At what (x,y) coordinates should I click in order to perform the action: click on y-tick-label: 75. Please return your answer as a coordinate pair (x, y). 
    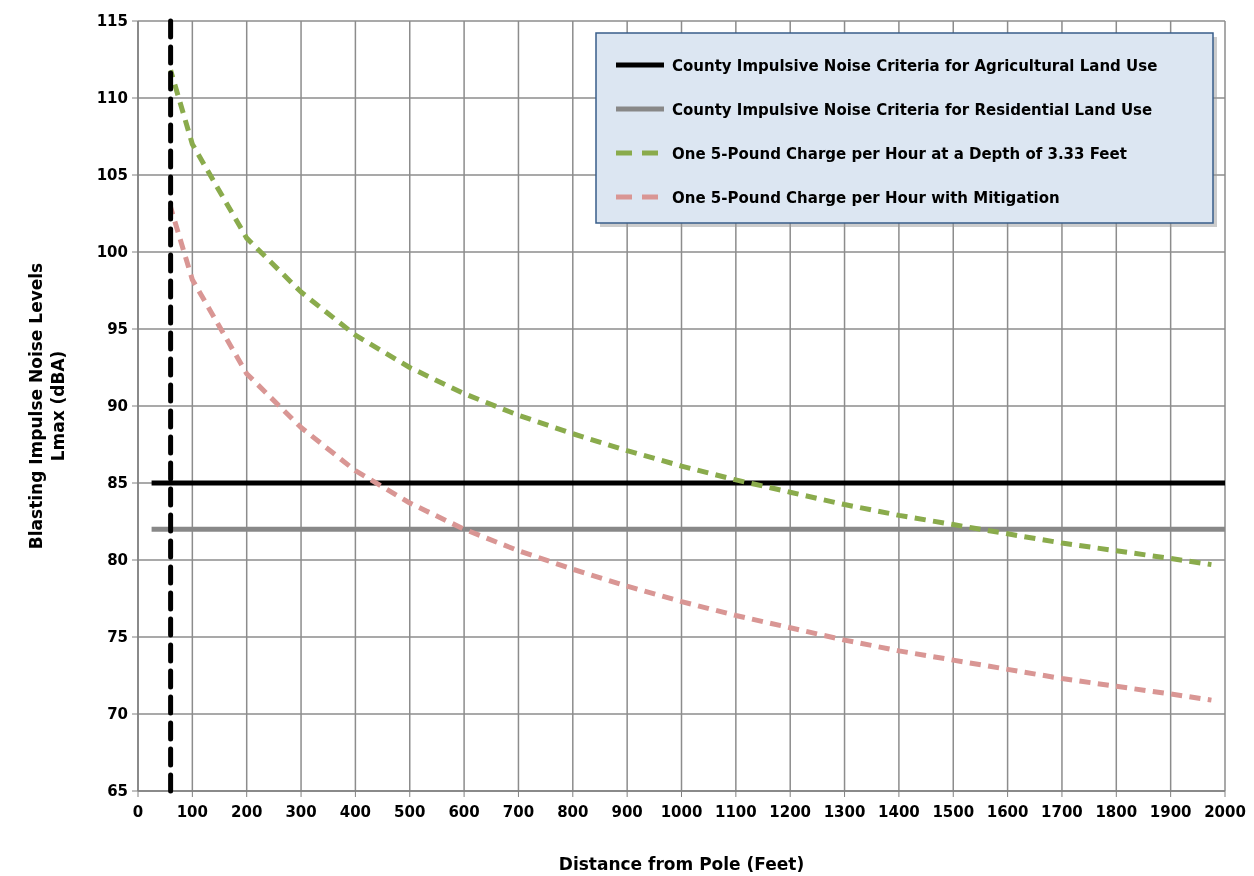
    Looking at the image, I should click on (117, 637).